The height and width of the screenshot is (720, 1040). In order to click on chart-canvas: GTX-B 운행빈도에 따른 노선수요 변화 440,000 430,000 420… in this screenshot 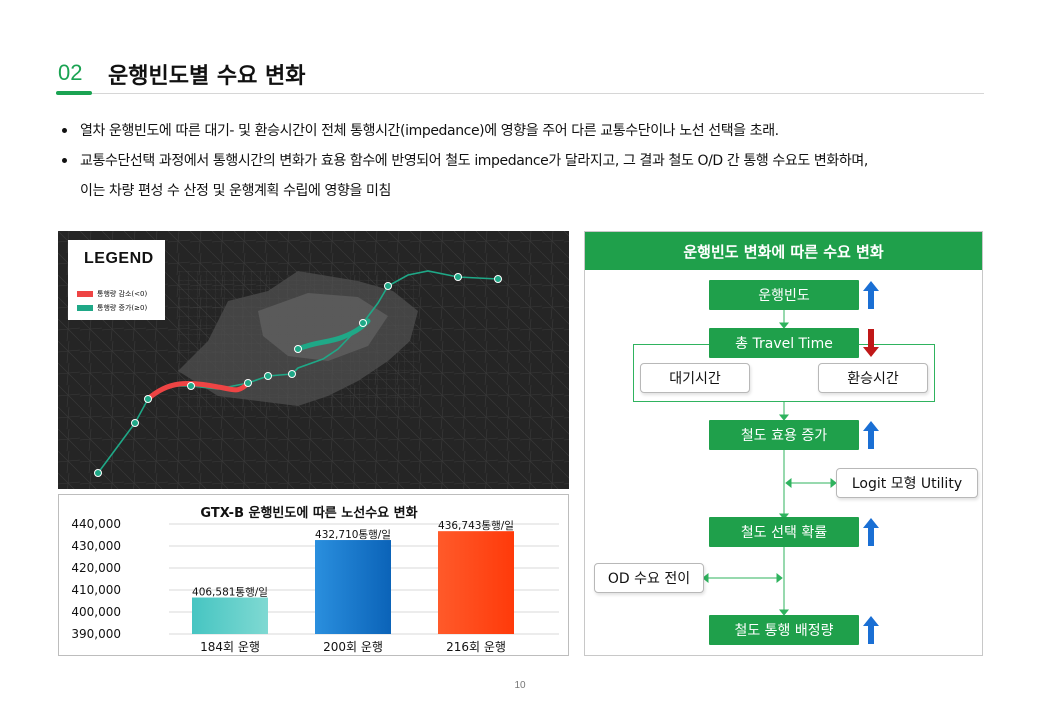, I will do `click(315, 579)`.